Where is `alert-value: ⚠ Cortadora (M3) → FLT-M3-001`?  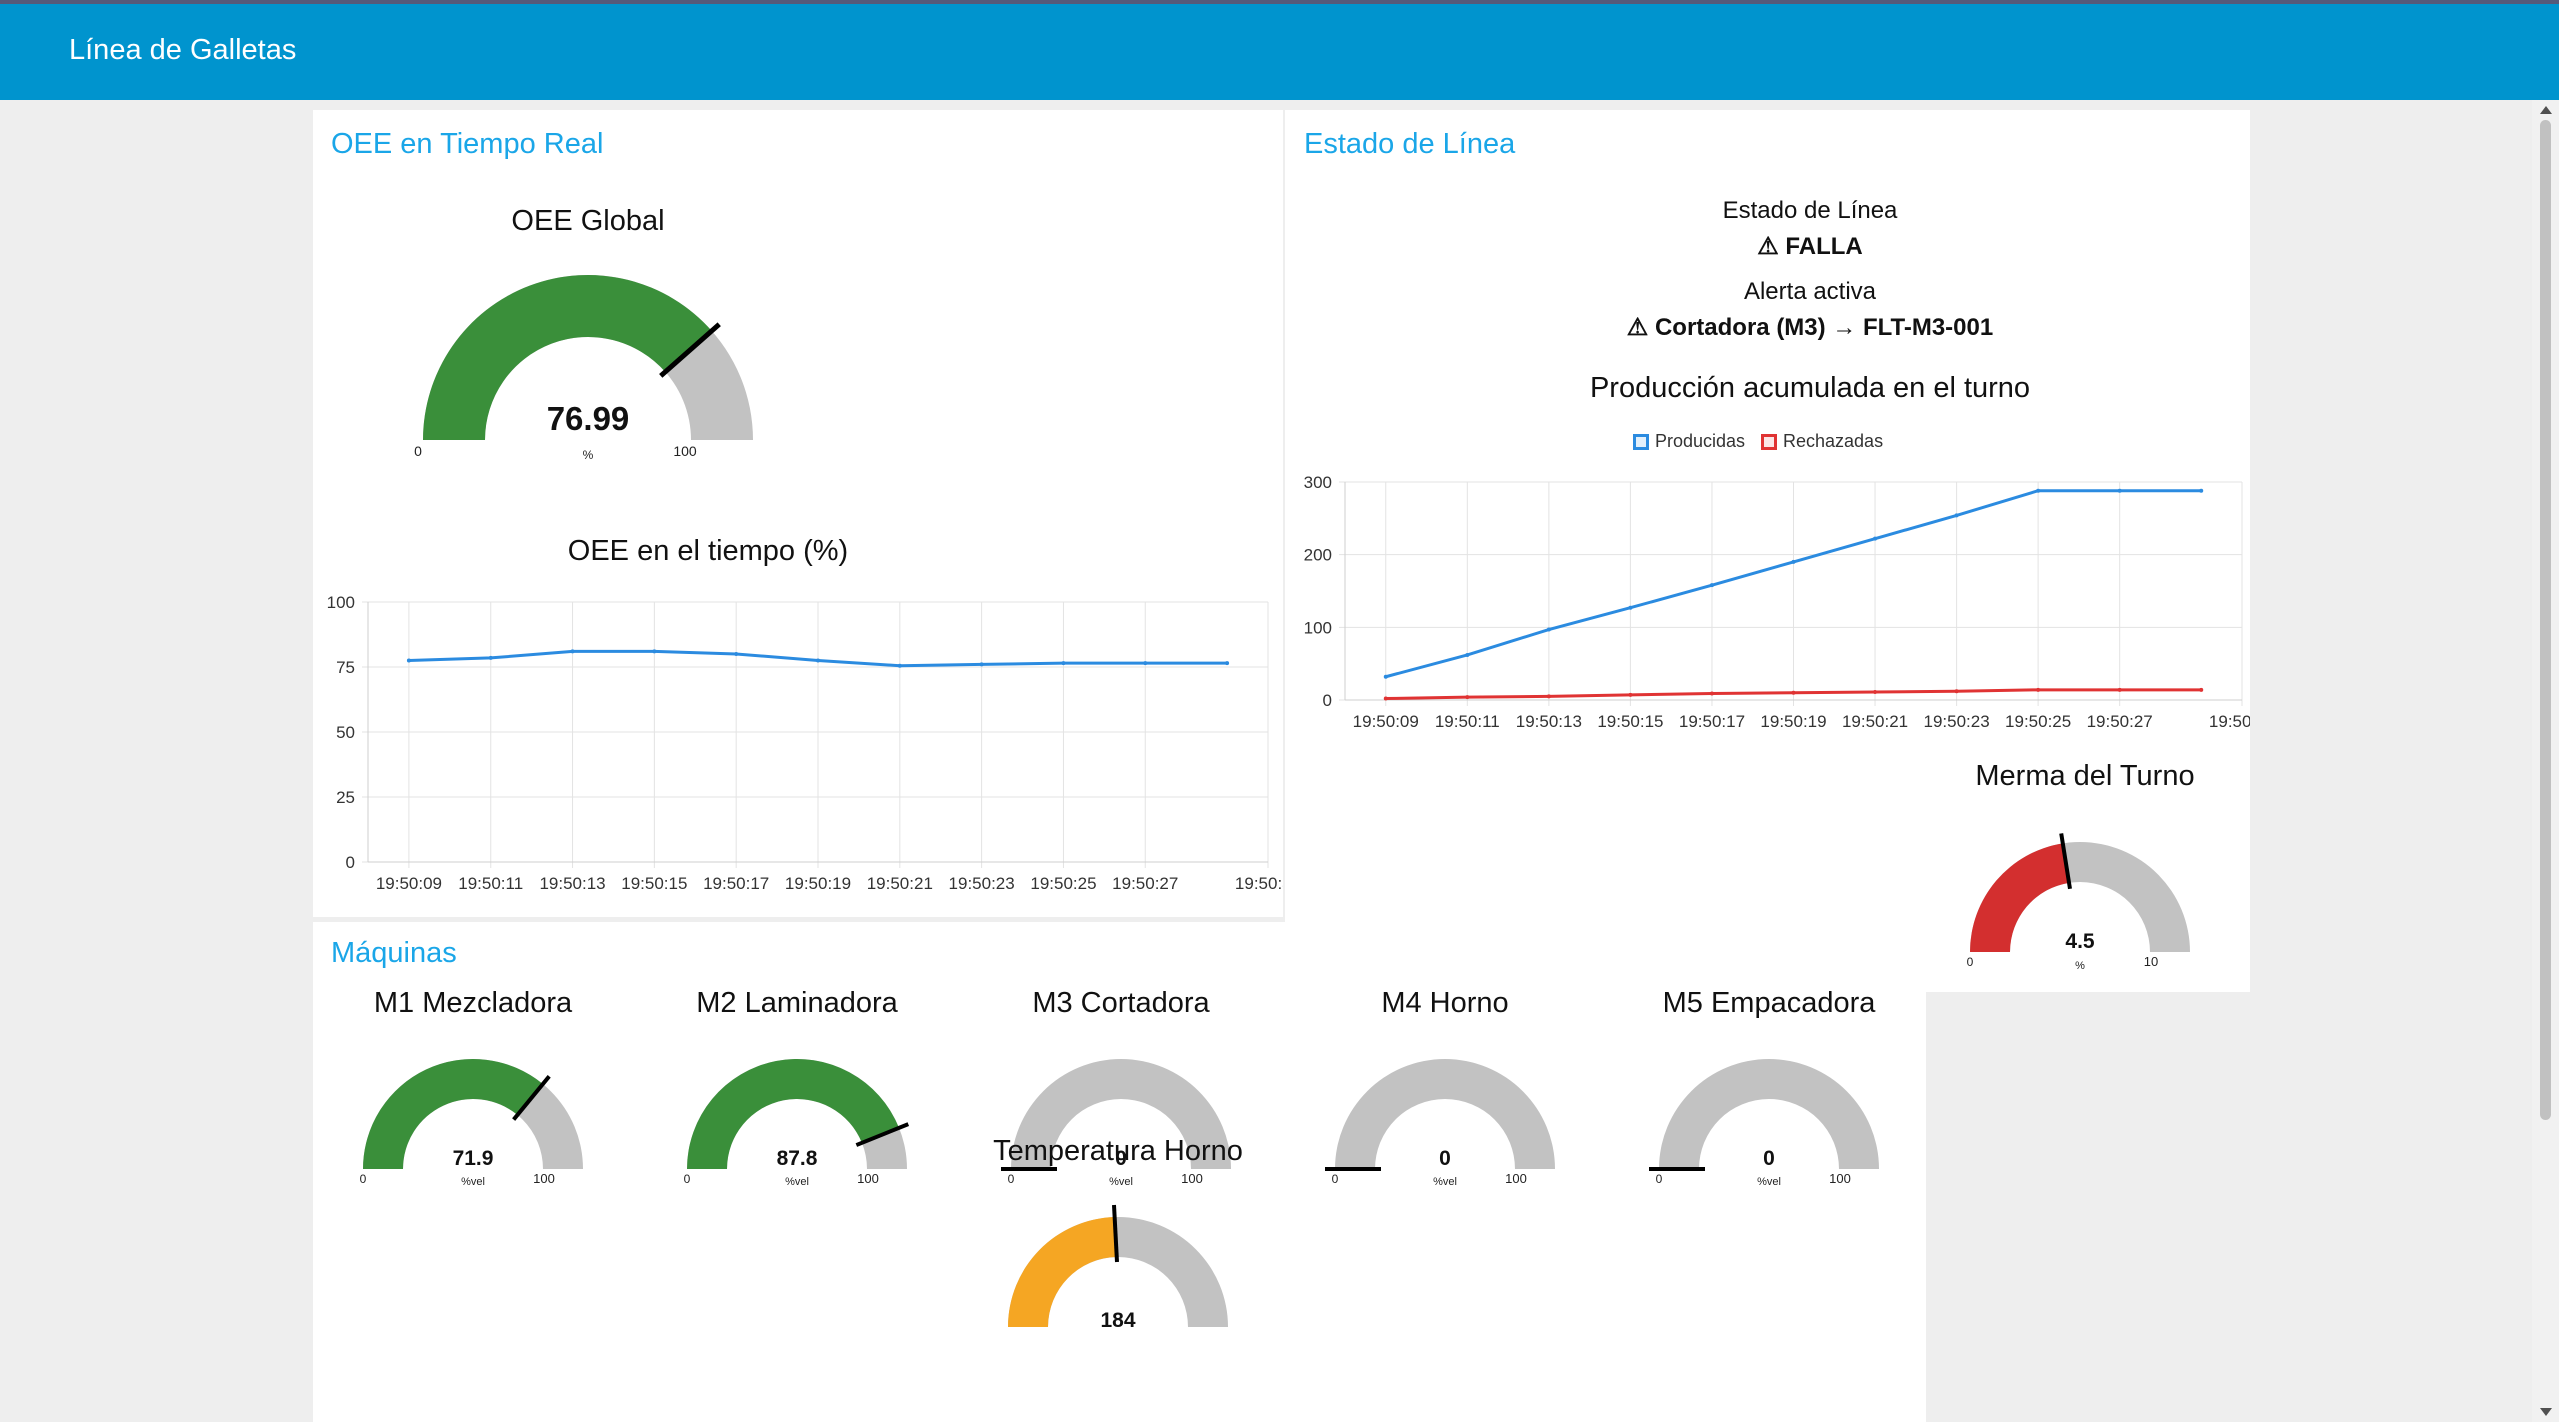
alert-value: ⚠ Cortadora (M3) → FLT-M3-001 is located at coordinates (1810, 327).